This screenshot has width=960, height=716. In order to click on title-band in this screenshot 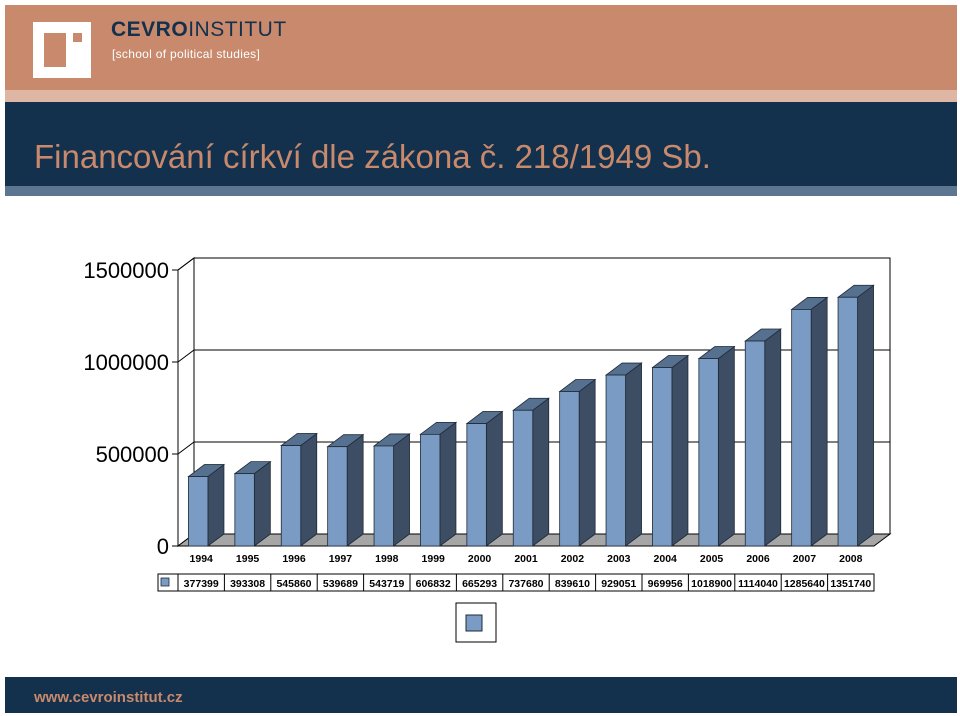, I will do `click(481, 144)`.